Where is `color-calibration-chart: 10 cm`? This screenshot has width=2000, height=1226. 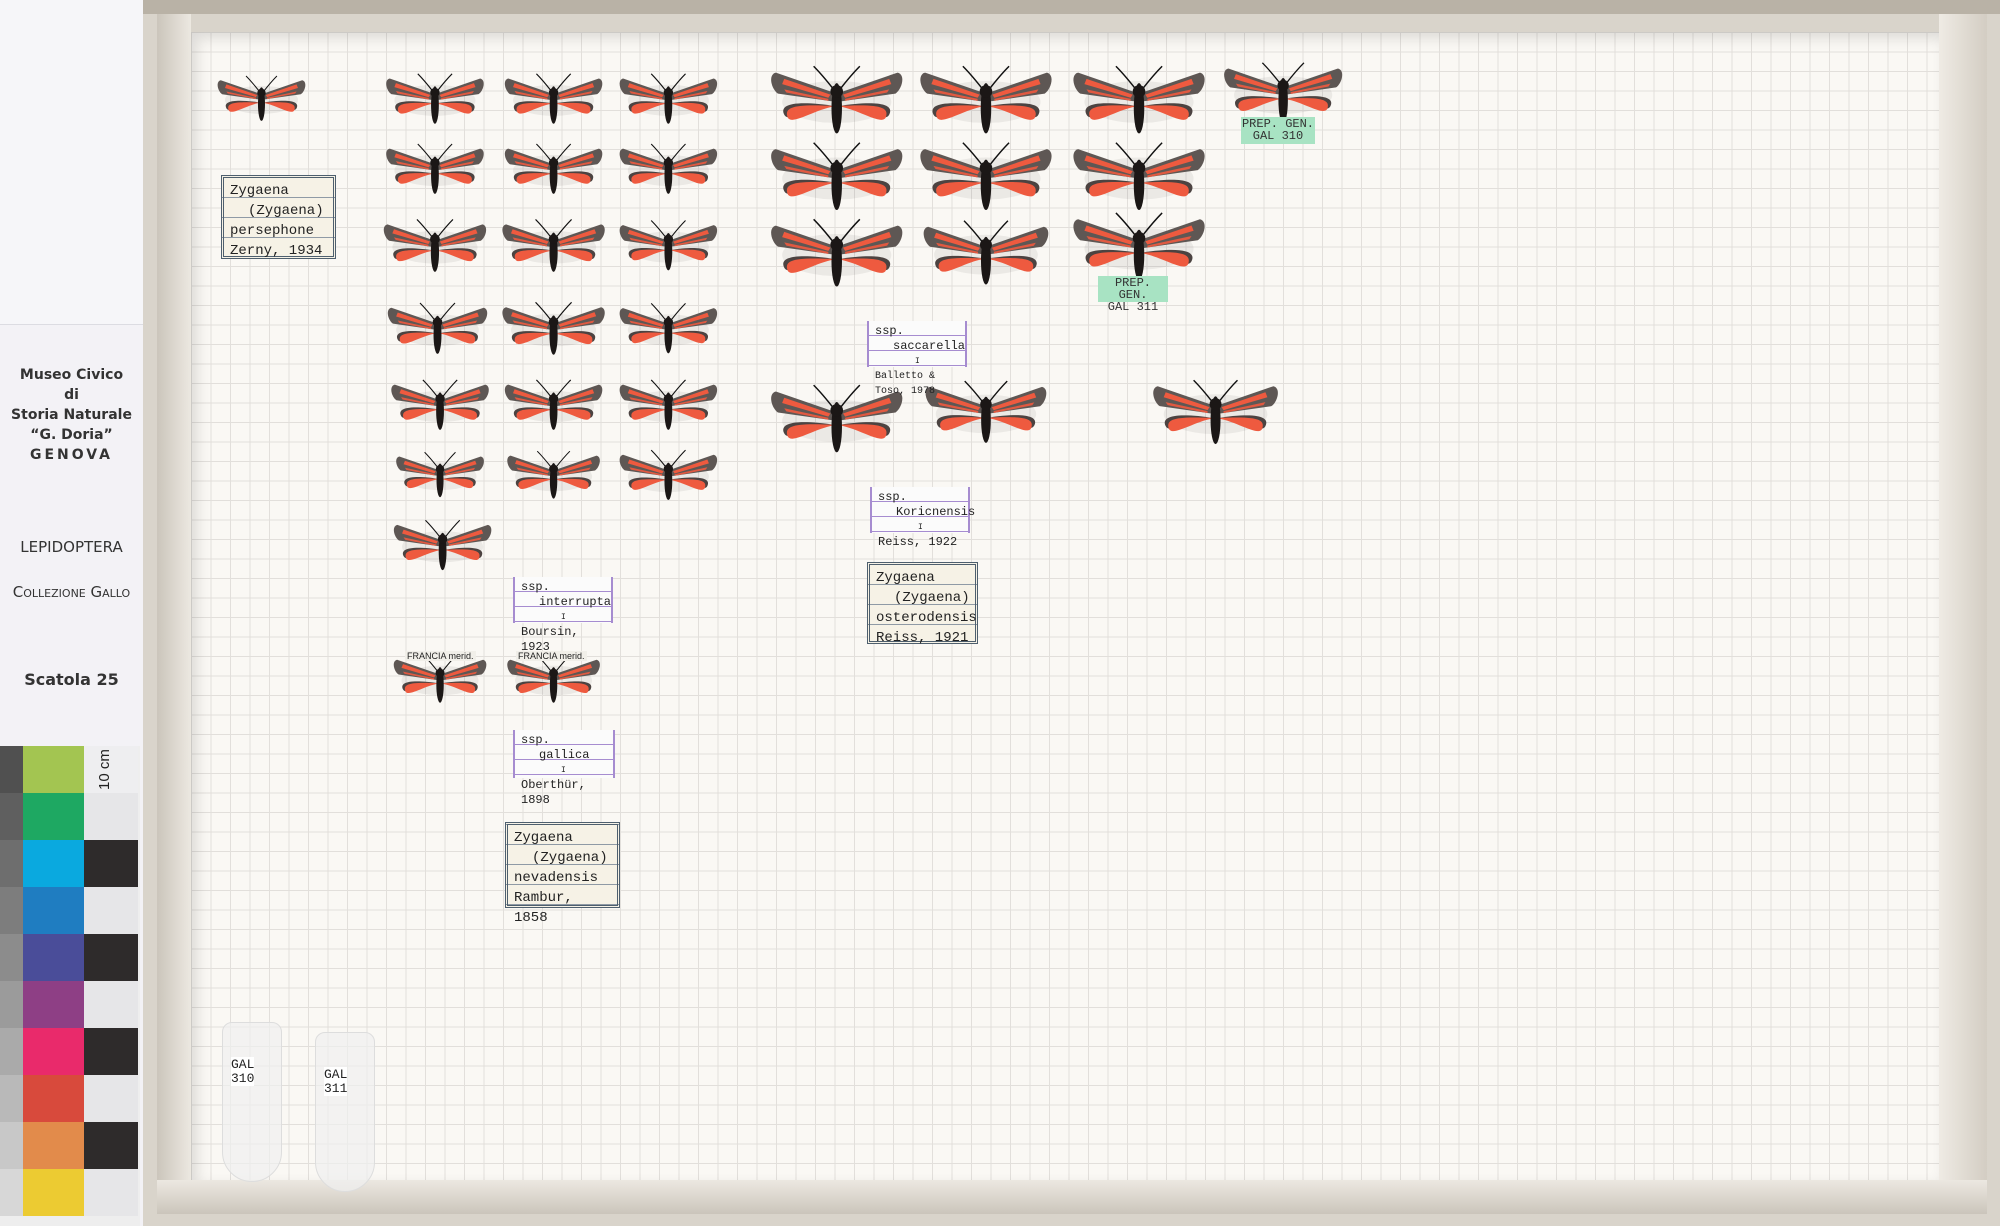
color-calibration-chart: 10 cm is located at coordinates (70, 986).